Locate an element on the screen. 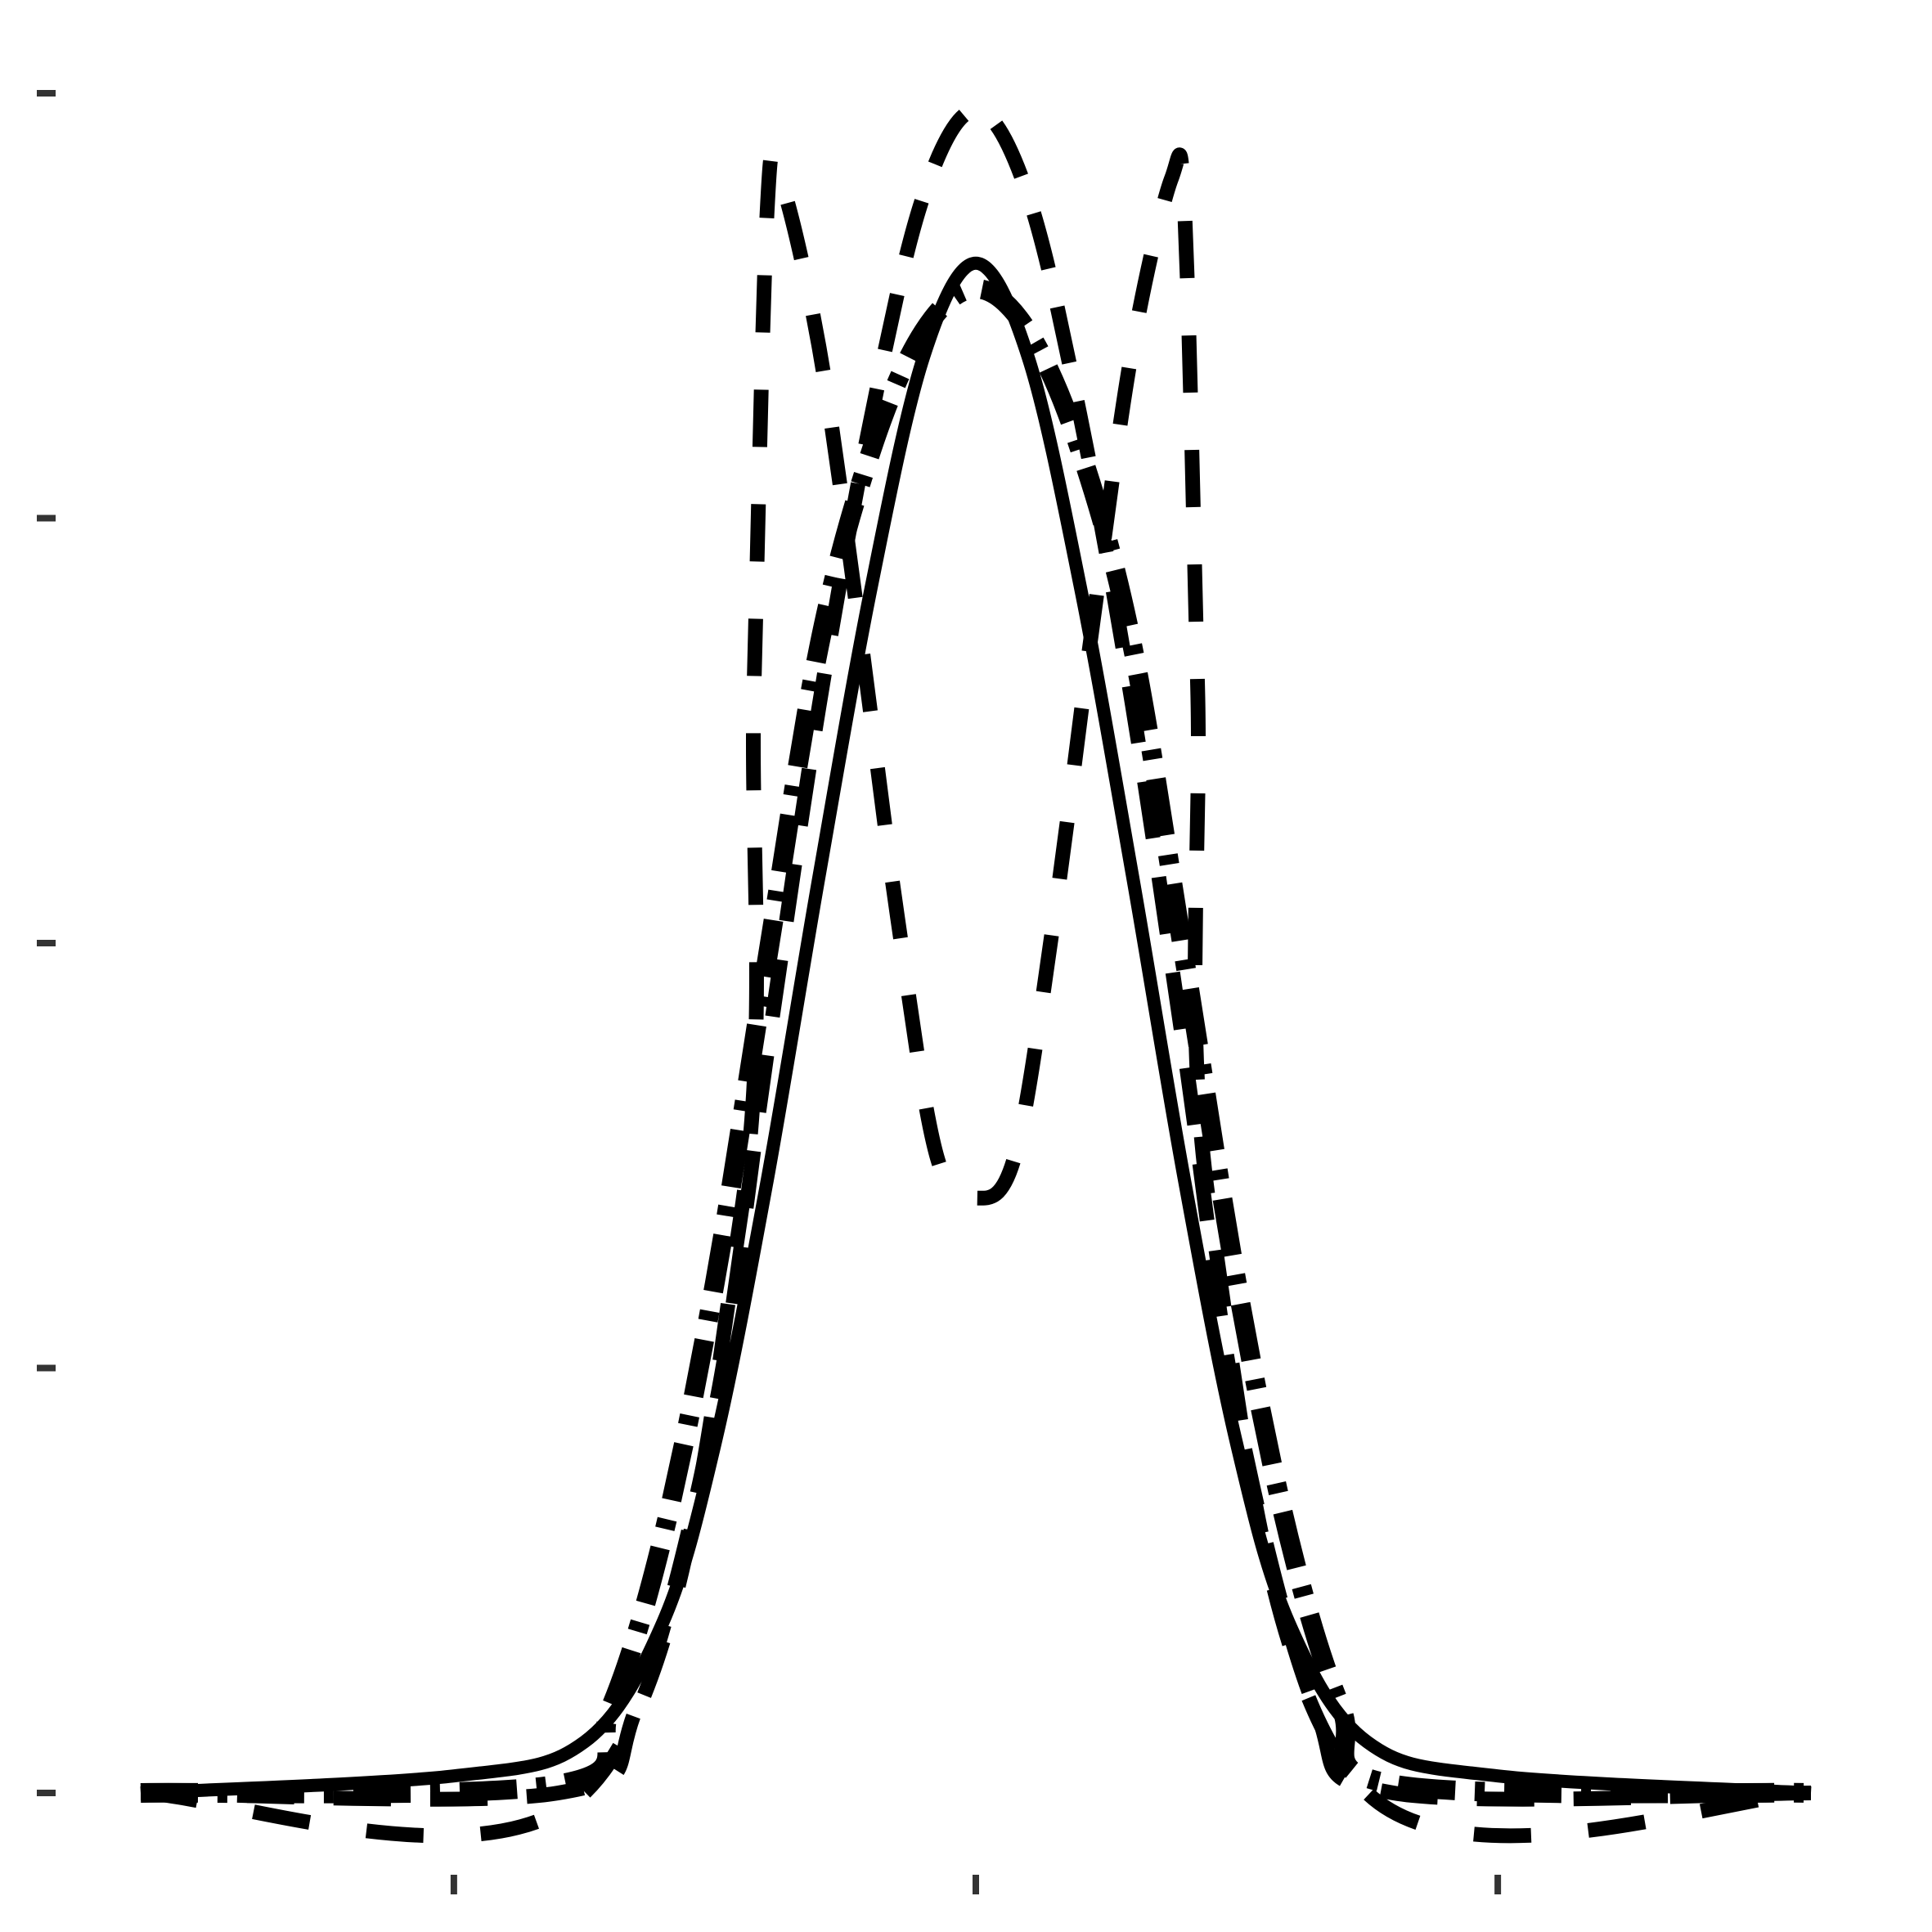 This screenshot has width=1932, height=1932. y-axis-ticks is located at coordinates (47, 943).